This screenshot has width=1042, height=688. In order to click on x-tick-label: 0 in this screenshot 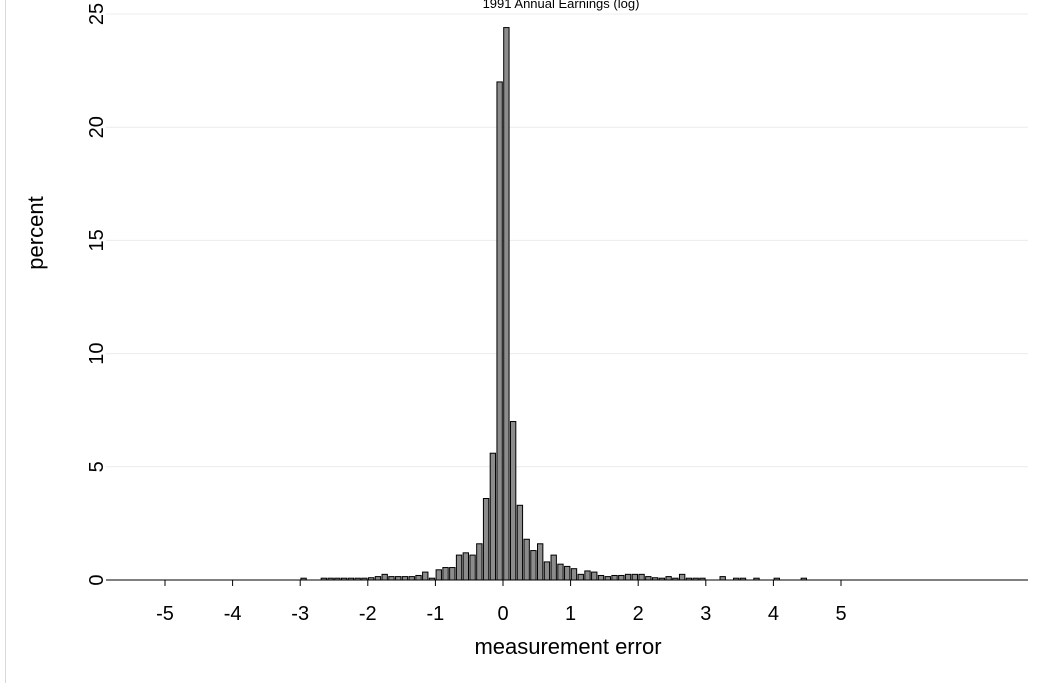, I will do `click(502, 614)`.